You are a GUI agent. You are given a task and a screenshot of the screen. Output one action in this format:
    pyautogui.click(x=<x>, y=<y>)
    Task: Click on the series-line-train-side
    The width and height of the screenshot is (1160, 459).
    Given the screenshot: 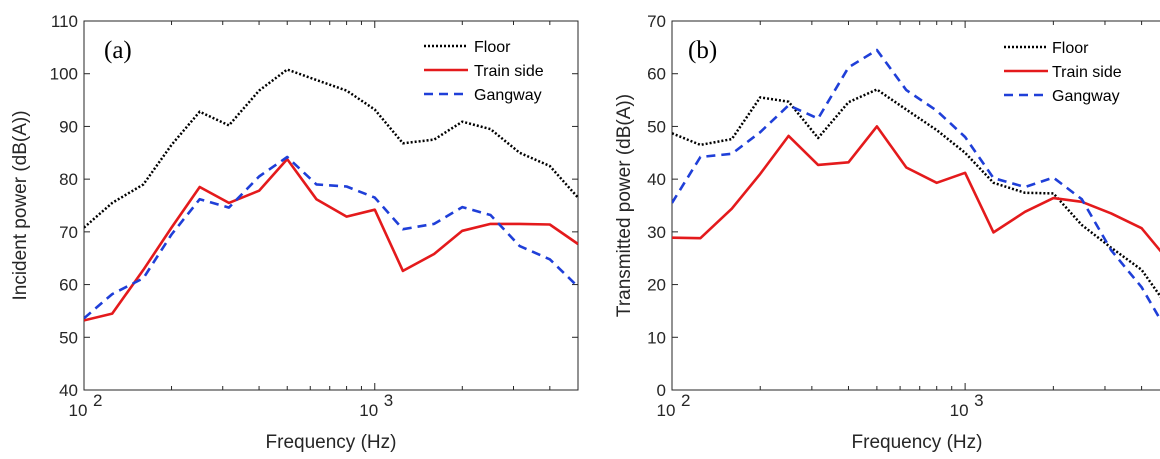 What is the action you would take?
    pyautogui.click(x=916, y=189)
    